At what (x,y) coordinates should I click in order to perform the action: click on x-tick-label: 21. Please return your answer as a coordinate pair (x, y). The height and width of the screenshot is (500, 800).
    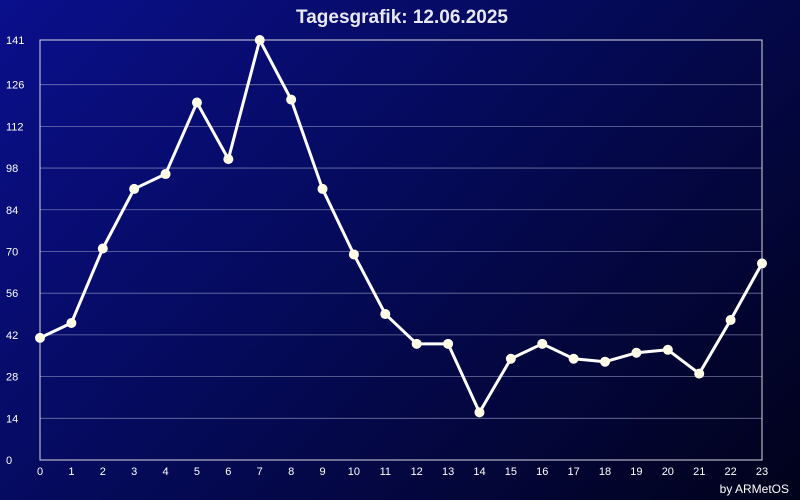
    Looking at the image, I should click on (699, 472).